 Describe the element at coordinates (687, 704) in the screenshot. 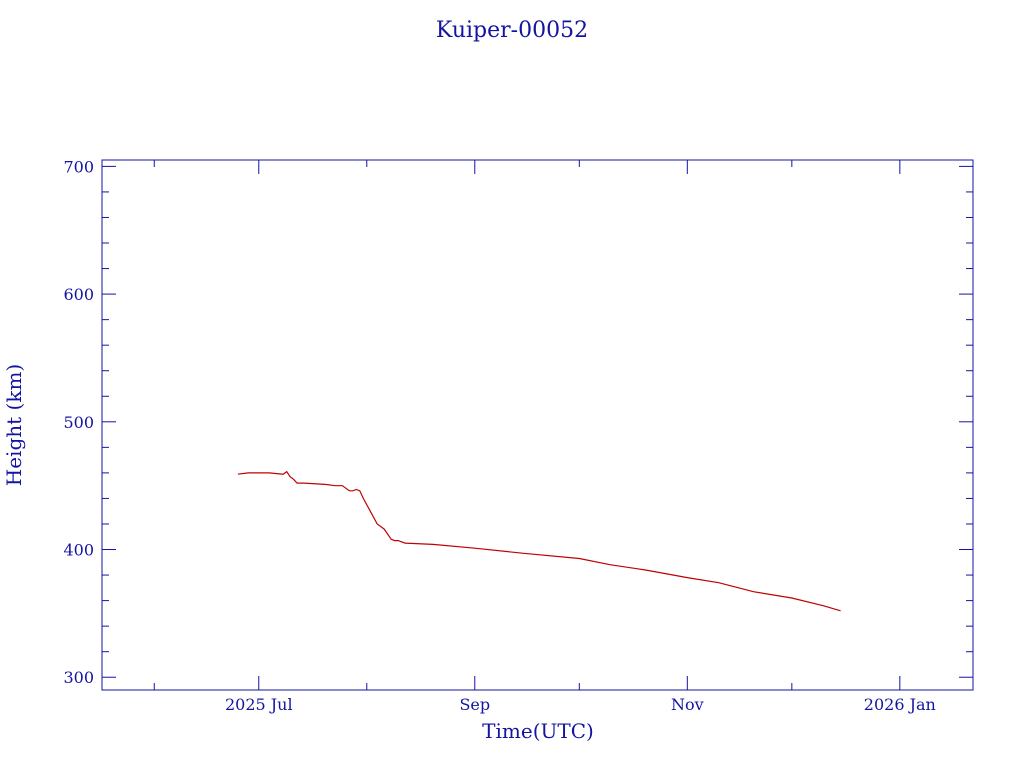

I see `x-tick-label: Nov` at that location.